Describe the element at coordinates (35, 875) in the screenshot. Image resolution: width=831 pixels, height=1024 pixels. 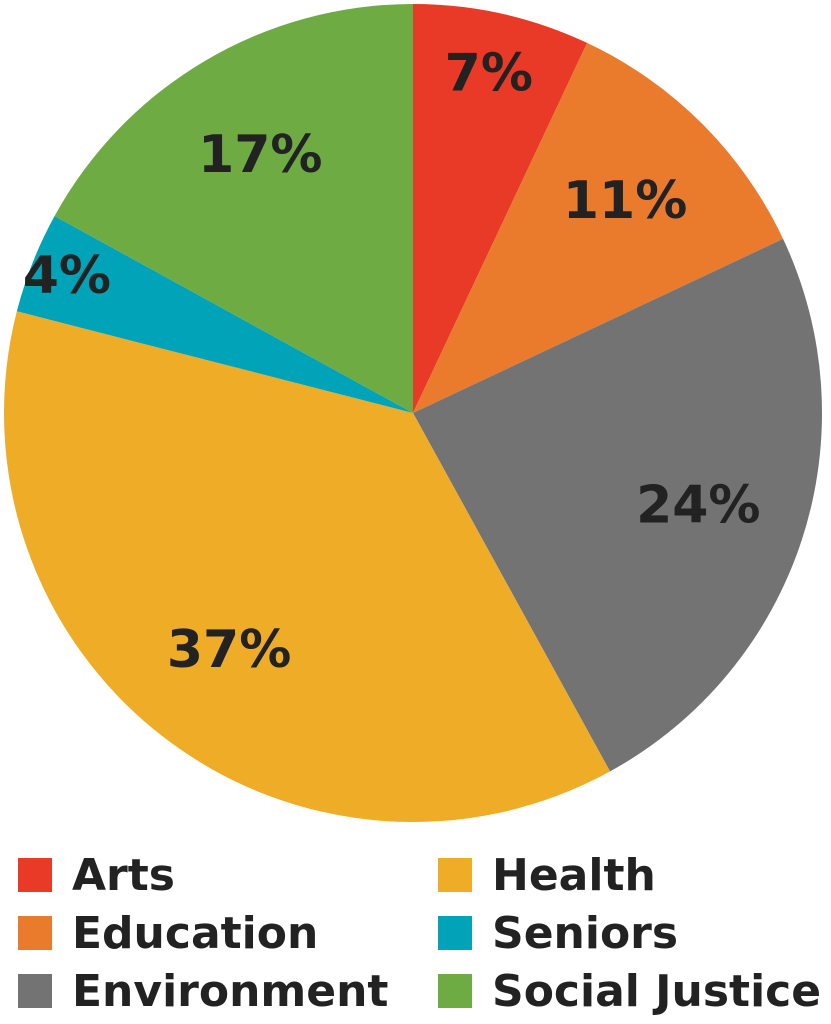
I see `legend-swatch-arts` at that location.